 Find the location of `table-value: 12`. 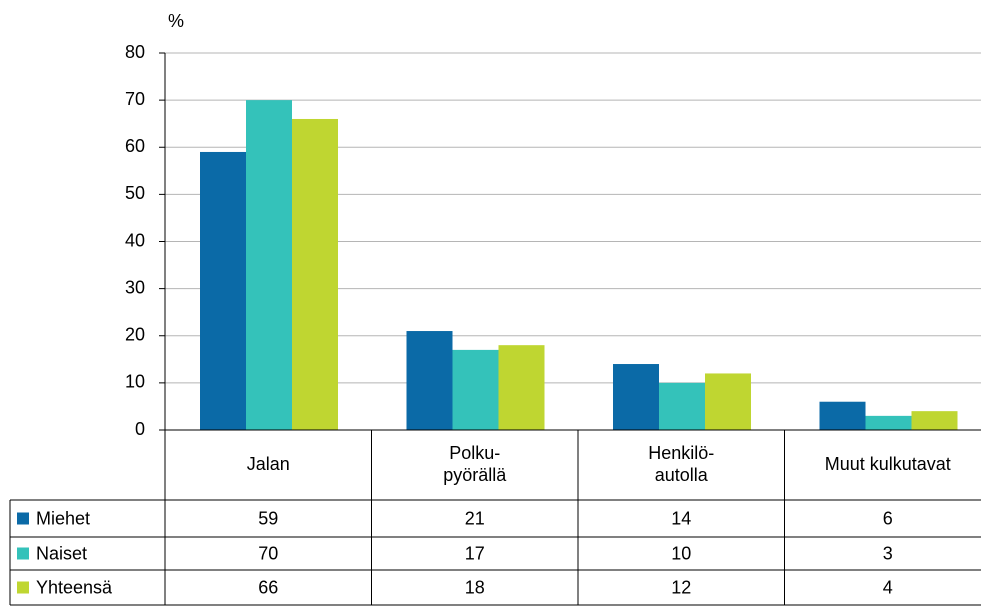

table-value: 12 is located at coordinates (681, 587).